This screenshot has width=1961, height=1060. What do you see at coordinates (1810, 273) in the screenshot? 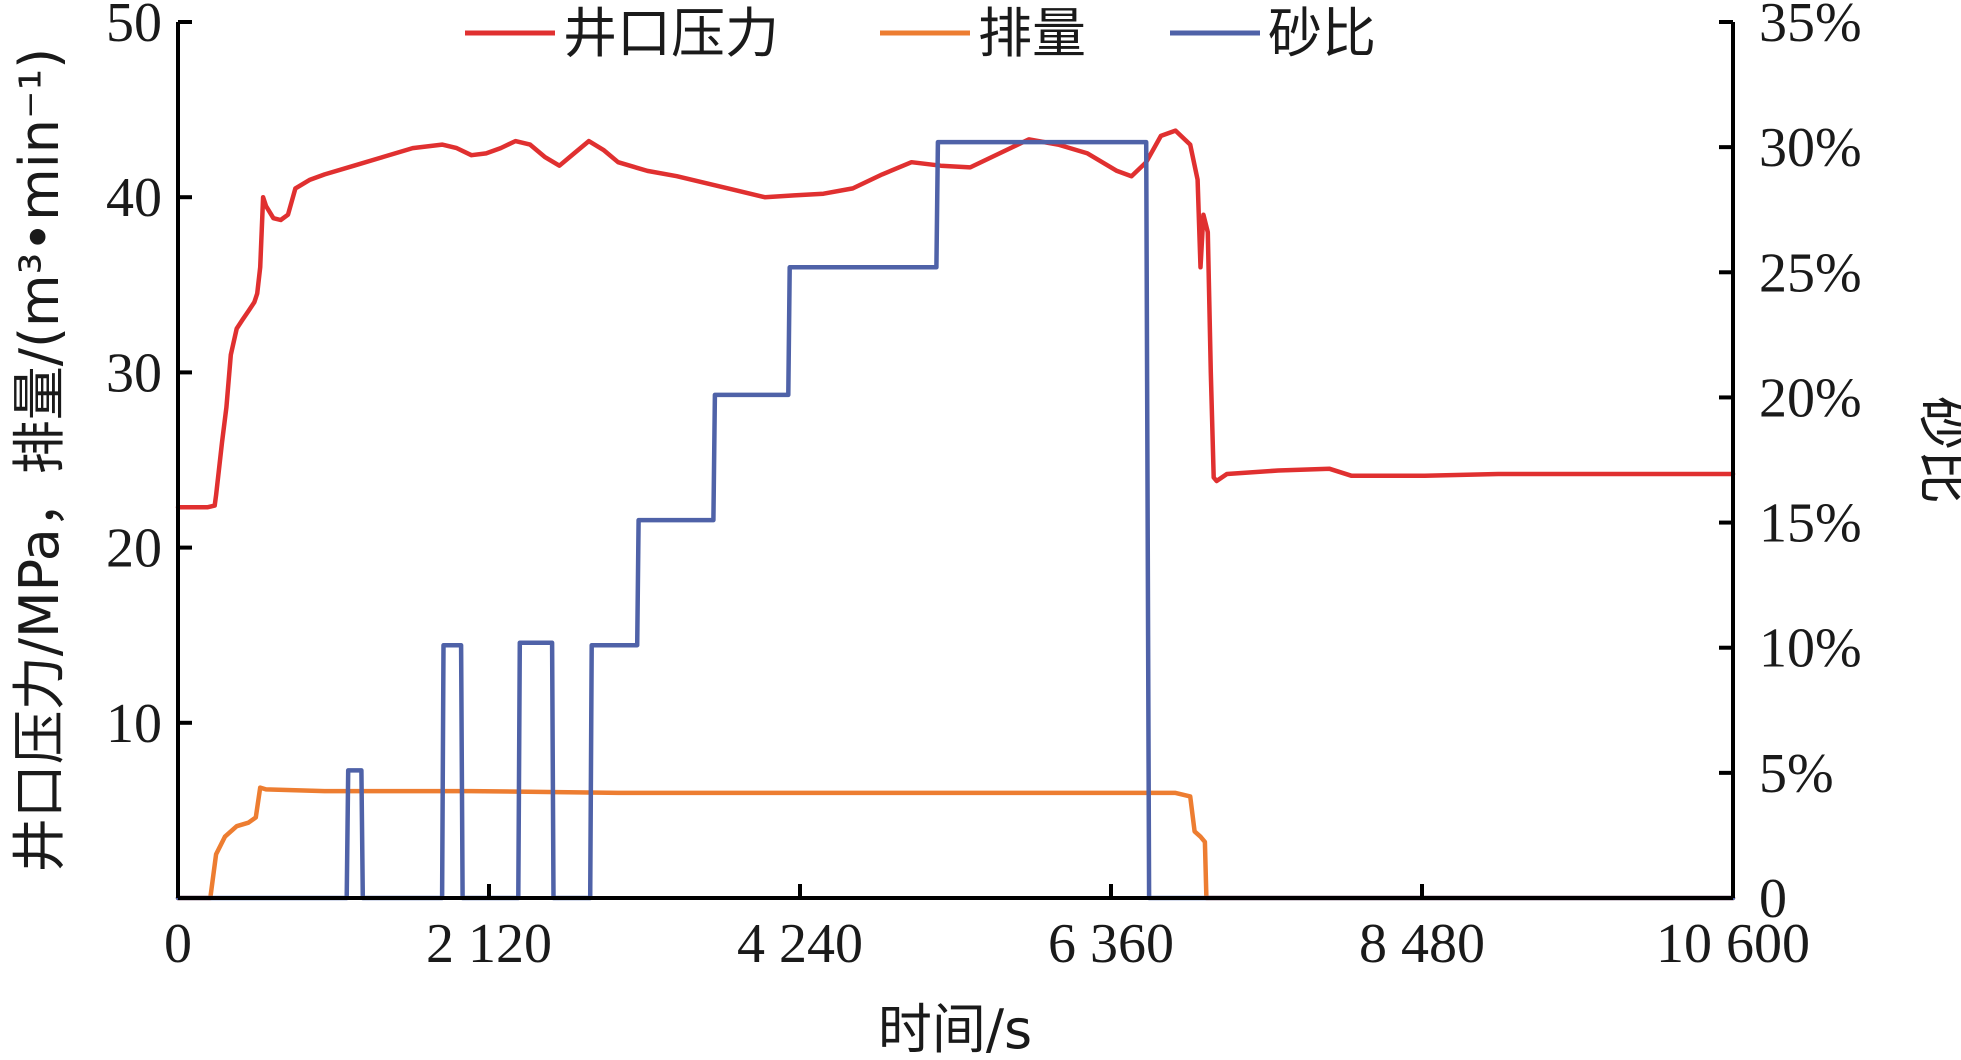
I see `y2-tick-label: 25%` at bounding box center [1810, 273].